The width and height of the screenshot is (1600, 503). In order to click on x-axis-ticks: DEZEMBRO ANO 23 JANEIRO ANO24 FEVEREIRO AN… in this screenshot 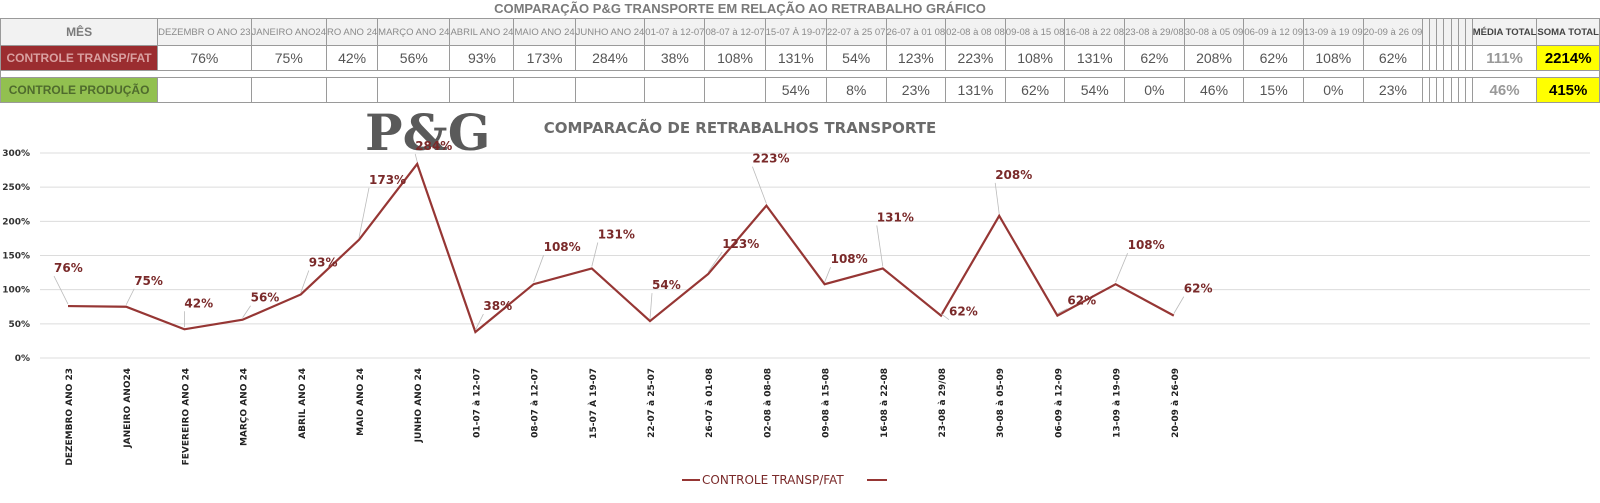, I will do `click(623, 417)`.